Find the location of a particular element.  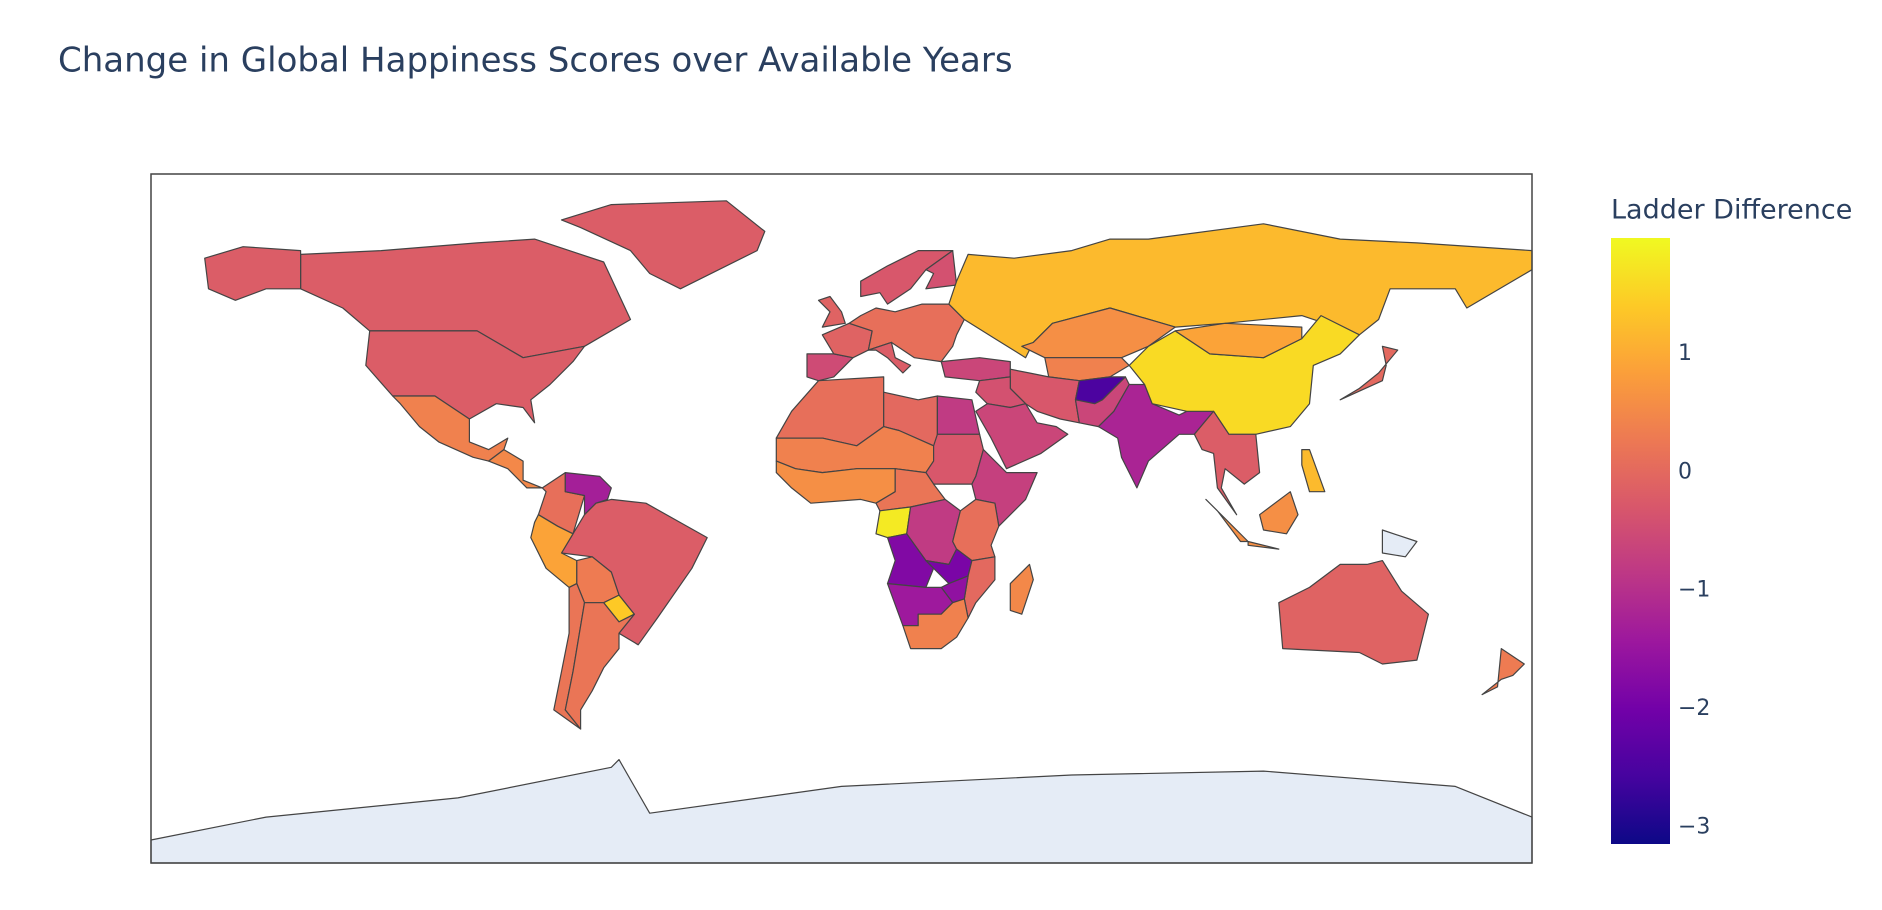

colorbar-tick-label: −3 is located at coordinates (1694, 826).